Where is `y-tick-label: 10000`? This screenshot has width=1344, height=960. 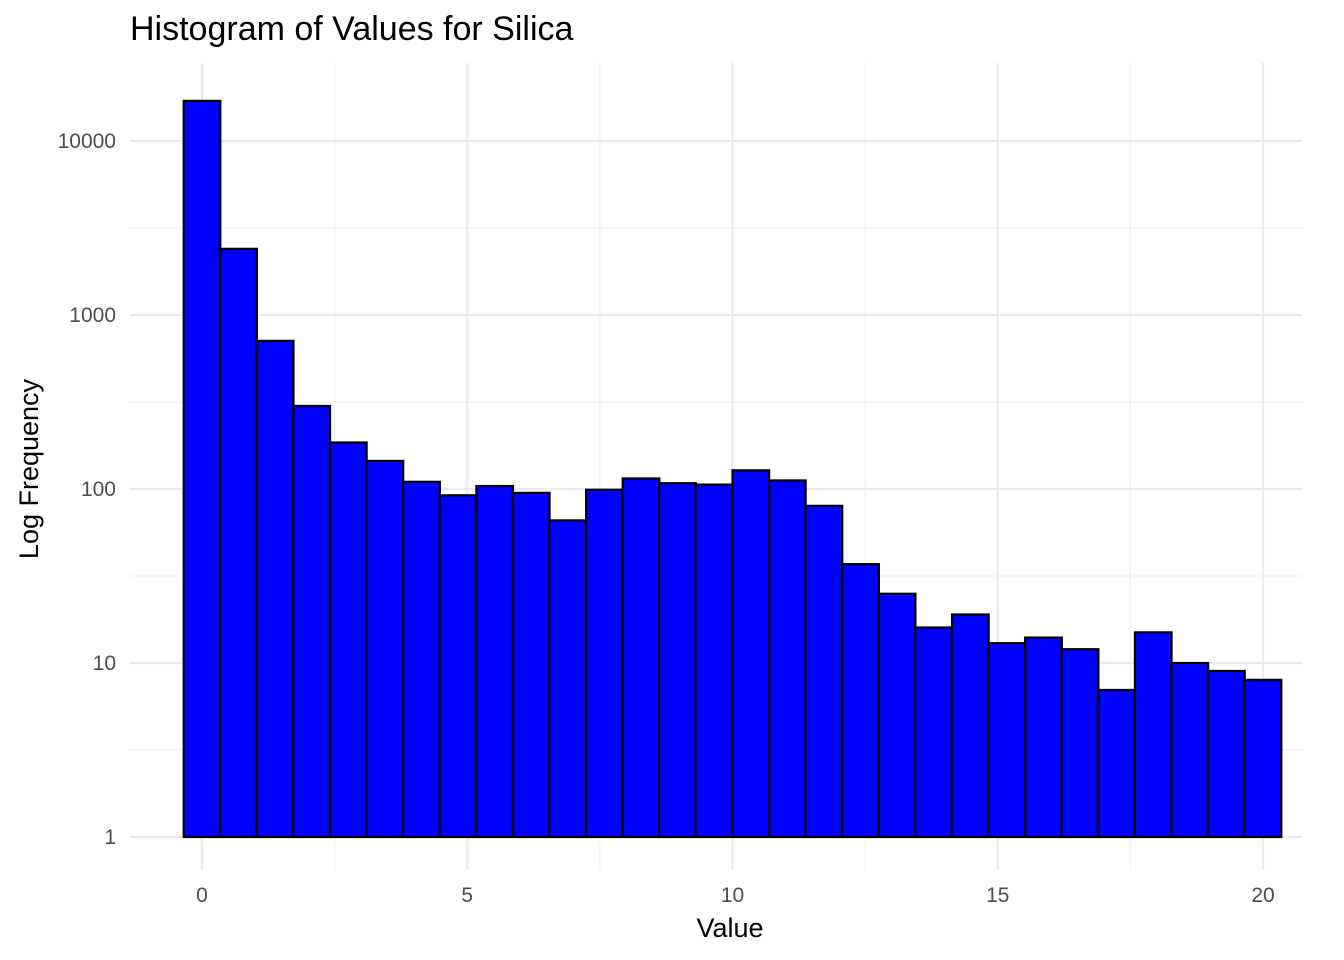
y-tick-label: 10000 is located at coordinates (87, 141).